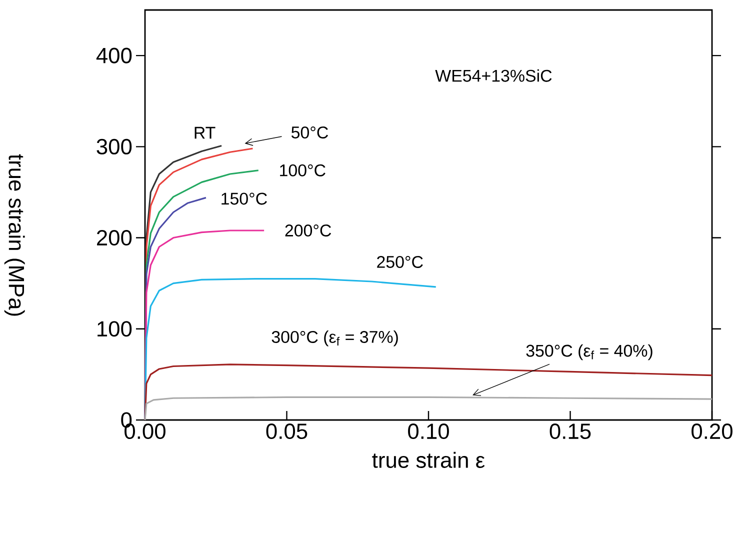 The height and width of the screenshot is (533, 744). I want to click on series-label: 100°C, so click(303, 170).